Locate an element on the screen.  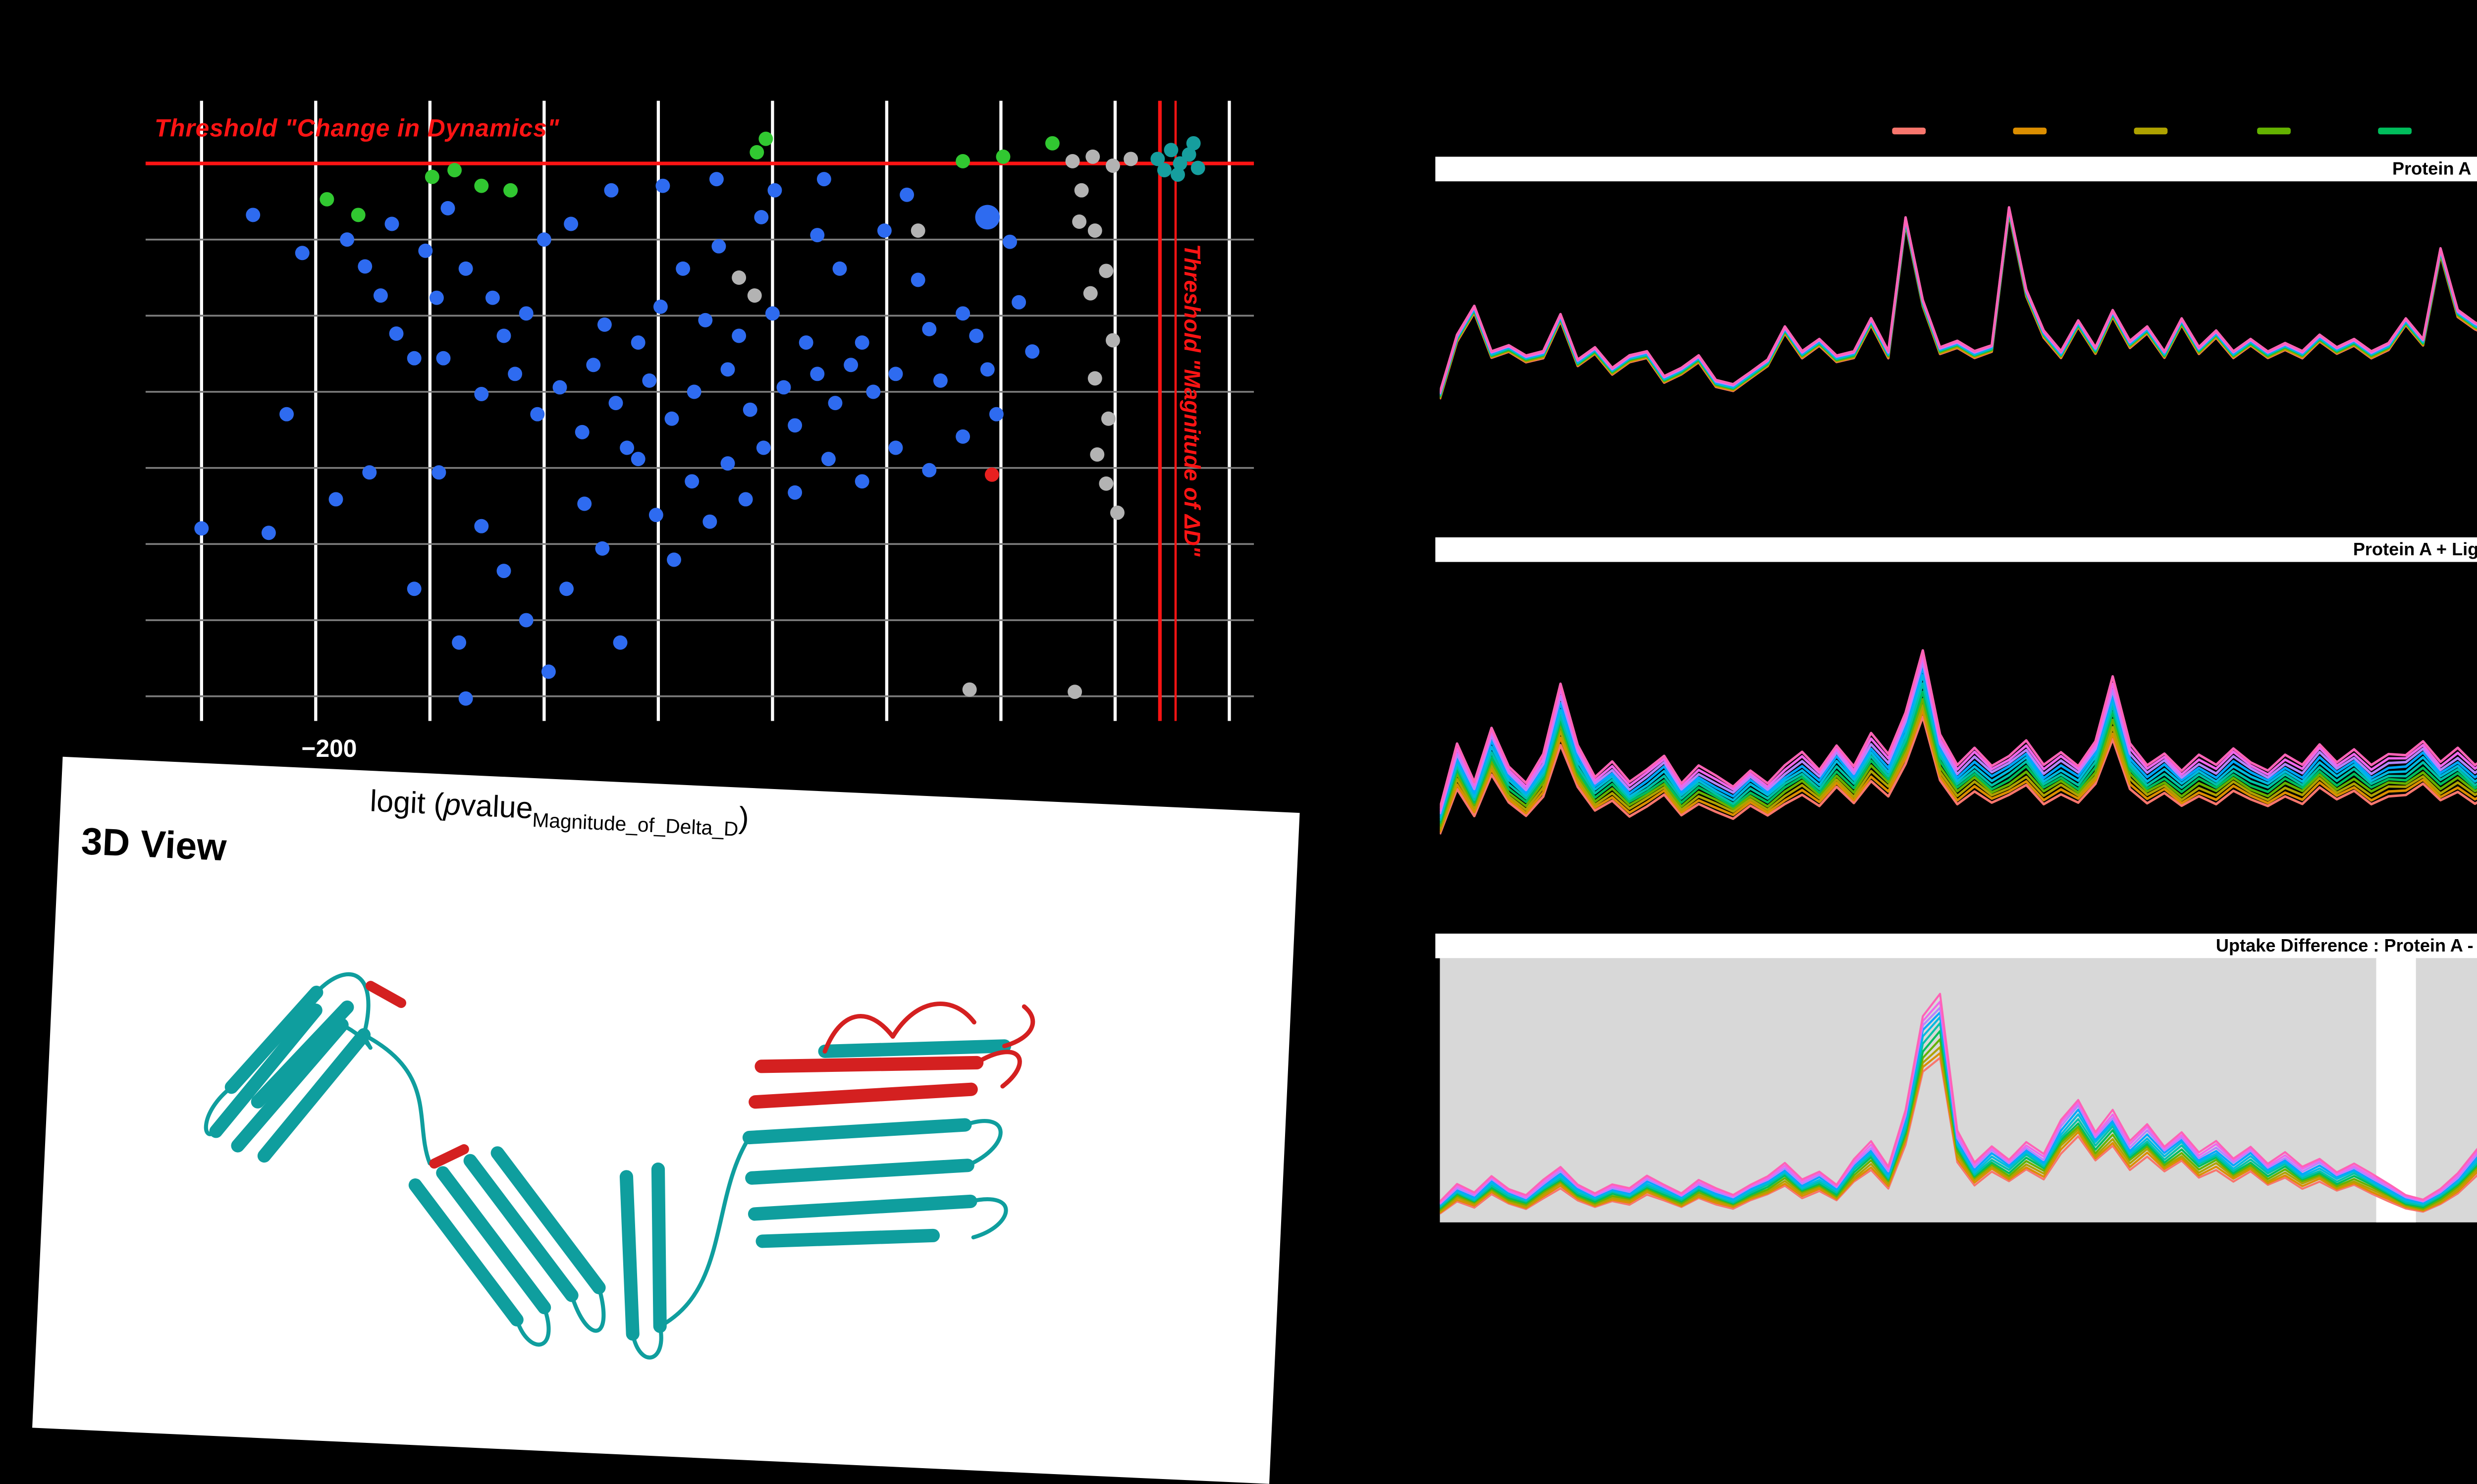
axis-label-prefix: logit ( is located at coordinates (407, 803).